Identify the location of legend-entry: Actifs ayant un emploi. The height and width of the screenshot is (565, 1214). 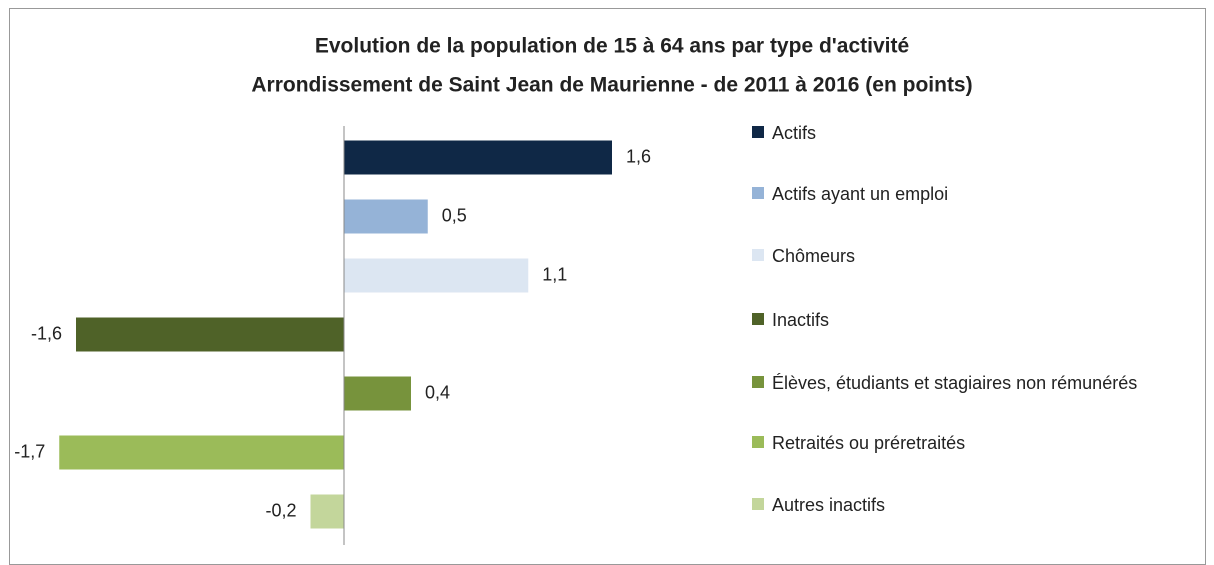
(952, 194).